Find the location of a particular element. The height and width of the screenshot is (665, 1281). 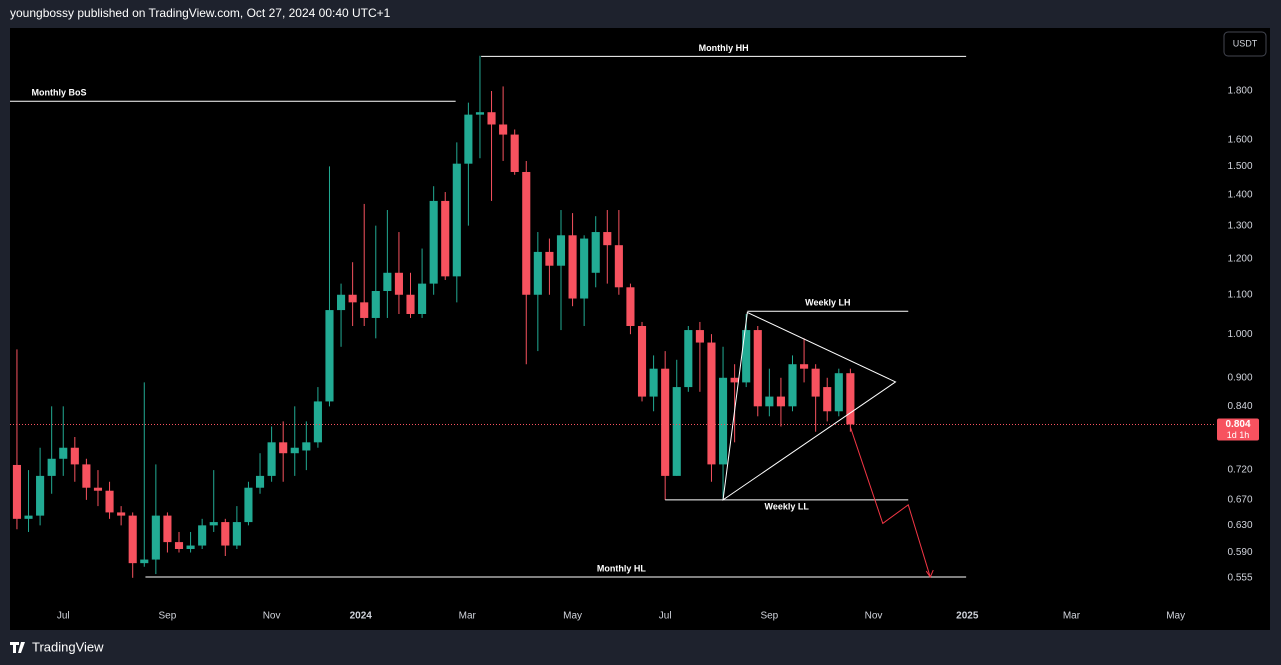

currency-button is located at coordinates (1245, 44).